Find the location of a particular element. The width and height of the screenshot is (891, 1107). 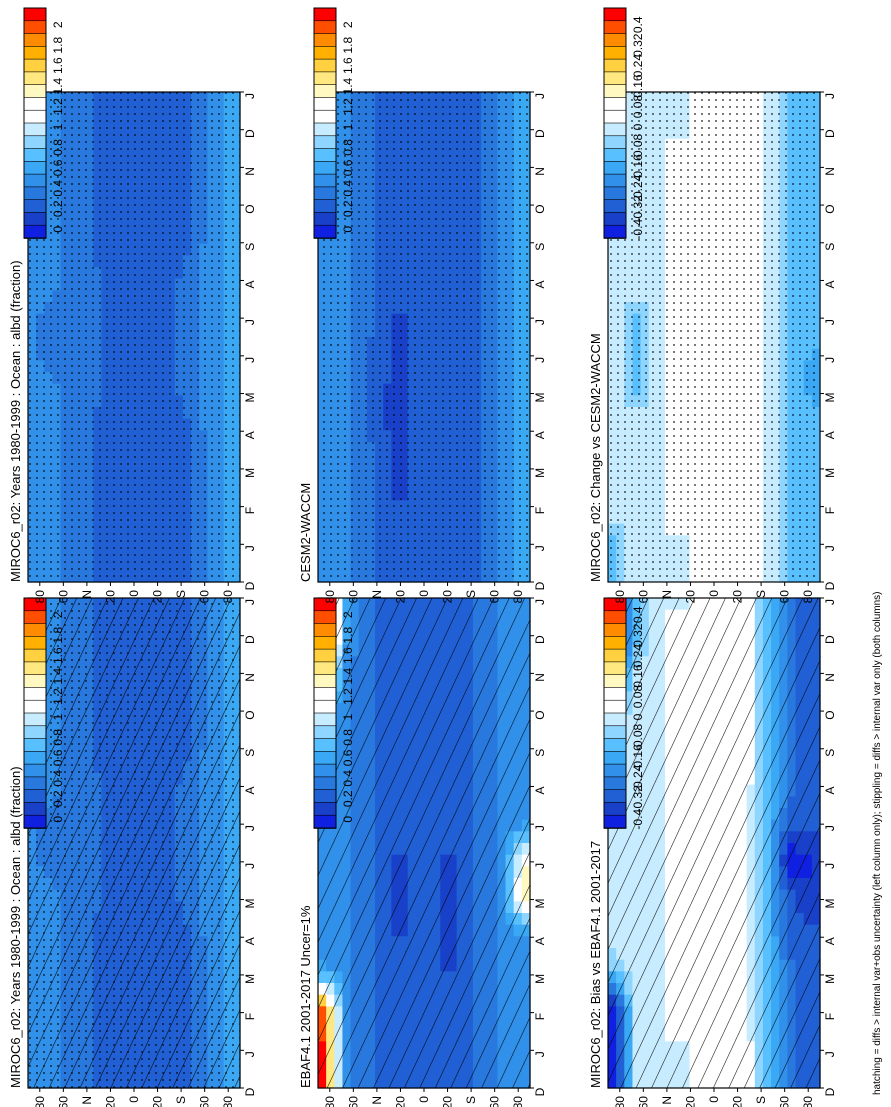

colorbar-label: 1.2 is located at coordinates (348, 696).